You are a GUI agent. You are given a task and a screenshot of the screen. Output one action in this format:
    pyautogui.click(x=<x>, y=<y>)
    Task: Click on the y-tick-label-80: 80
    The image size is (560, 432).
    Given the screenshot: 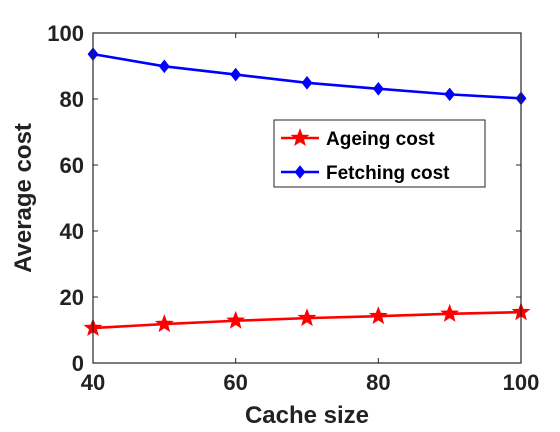 What is the action you would take?
    pyautogui.click(x=72, y=99)
    